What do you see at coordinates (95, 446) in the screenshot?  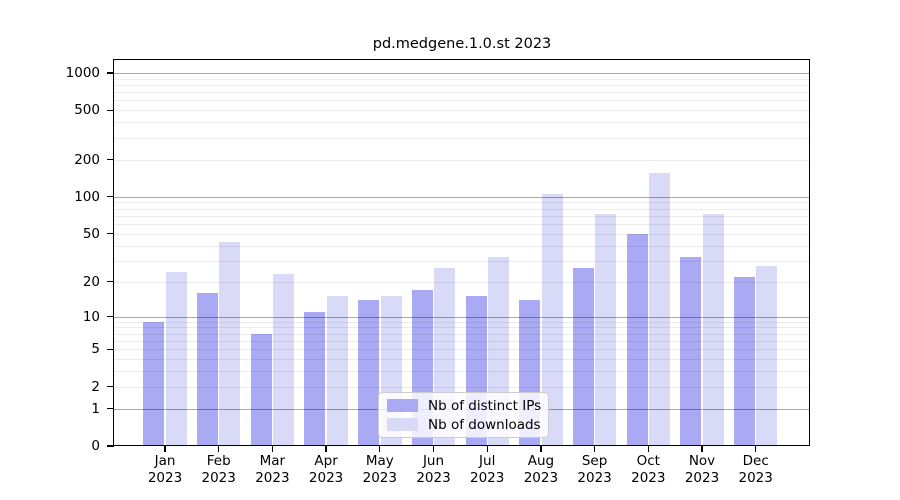 I see `y-axis-tick-label: 0` at bounding box center [95, 446].